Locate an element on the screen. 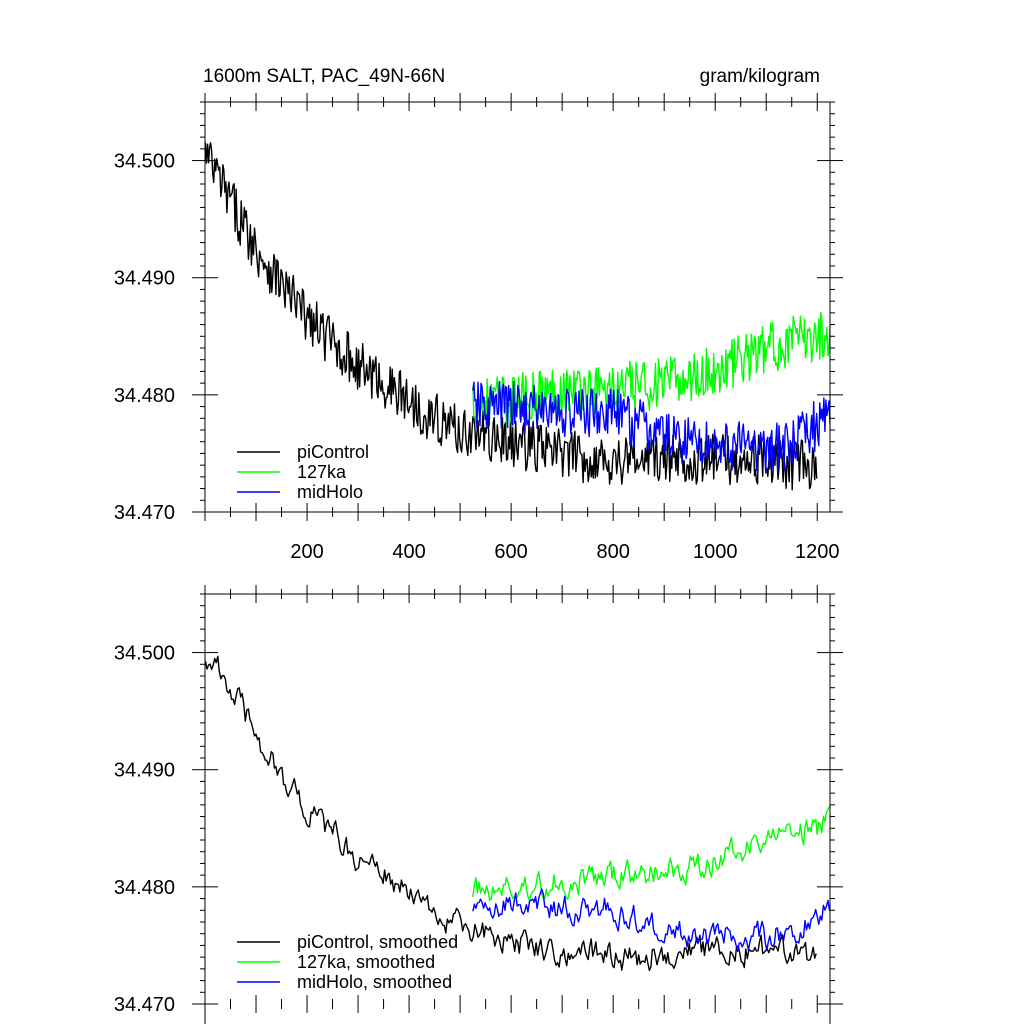  legend-label: midHolo is located at coordinates (330, 492).